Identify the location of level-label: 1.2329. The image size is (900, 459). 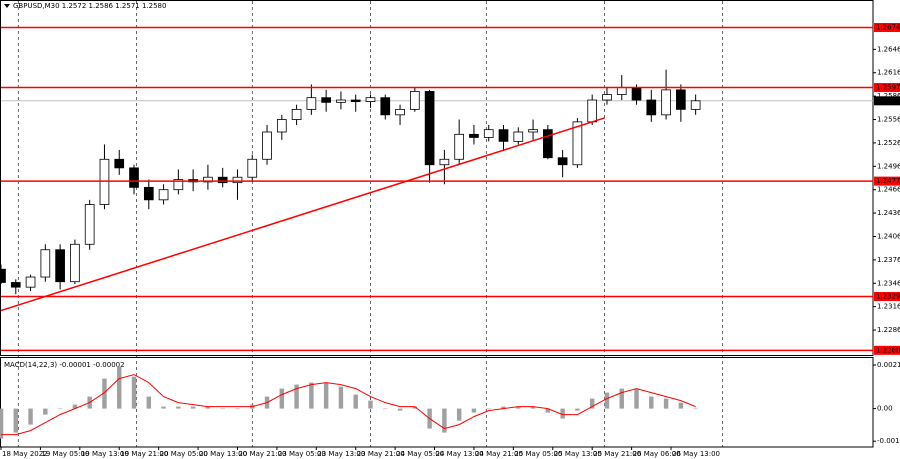
(888, 297).